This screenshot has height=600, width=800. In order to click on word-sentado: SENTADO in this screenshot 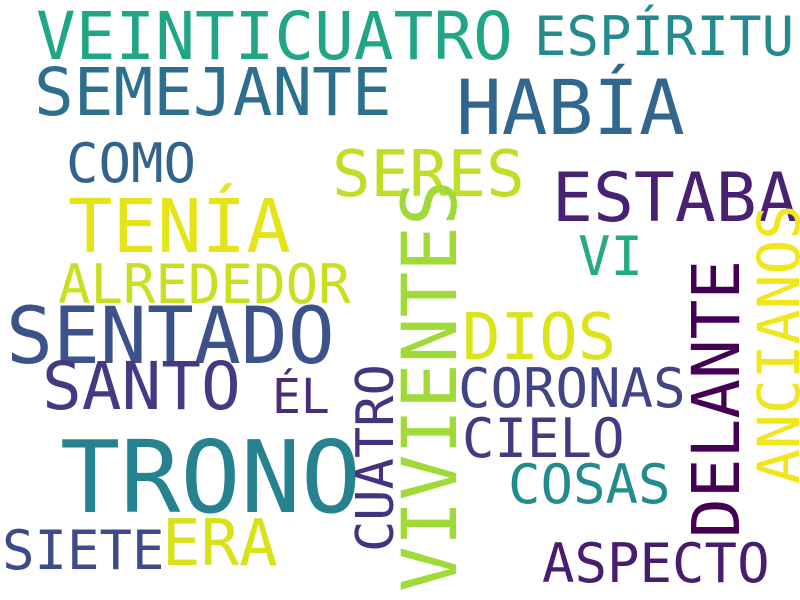, I will do `click(170, 337)`.